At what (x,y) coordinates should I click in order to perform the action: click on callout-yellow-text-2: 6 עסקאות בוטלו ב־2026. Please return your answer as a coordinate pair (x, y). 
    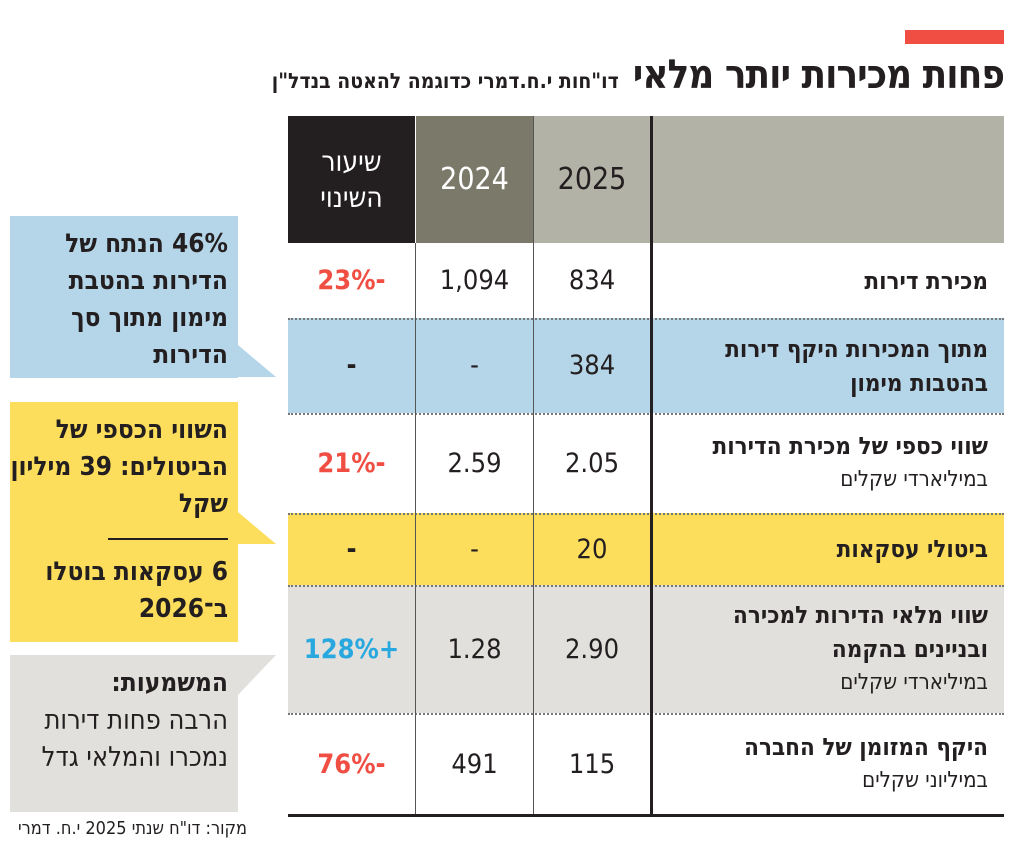
    Looking at the image, I should click on (136, 590).